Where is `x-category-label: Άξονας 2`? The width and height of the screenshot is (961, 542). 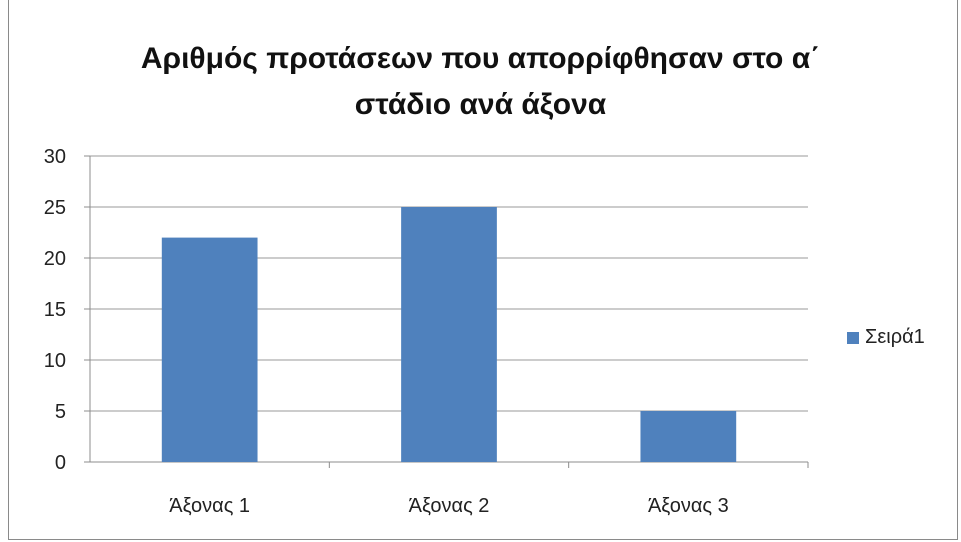 x-category-label: Άξονας 2 is located at coordinates (449, 506).